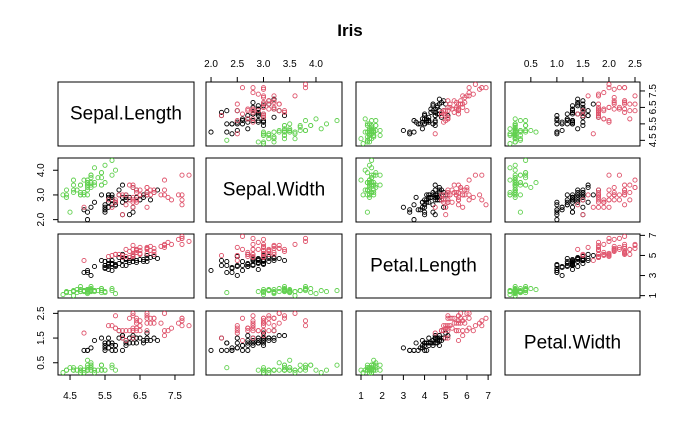  I want to click on panel-r2-c4, so click(572, 190).